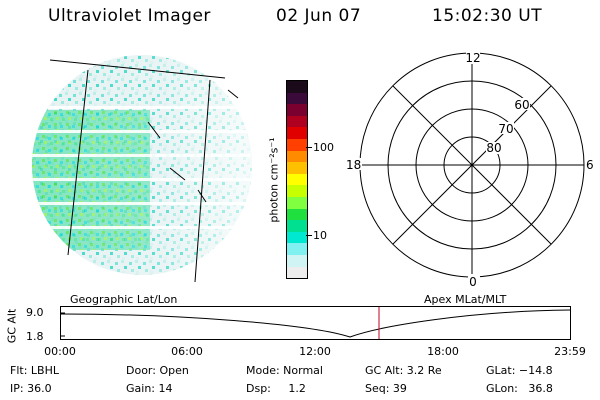 This screenshot has height=400, width=600. Describe the element at coordinates (35, 312) in the screenshot. I see `alt-tick-9: 9.0` at that location.